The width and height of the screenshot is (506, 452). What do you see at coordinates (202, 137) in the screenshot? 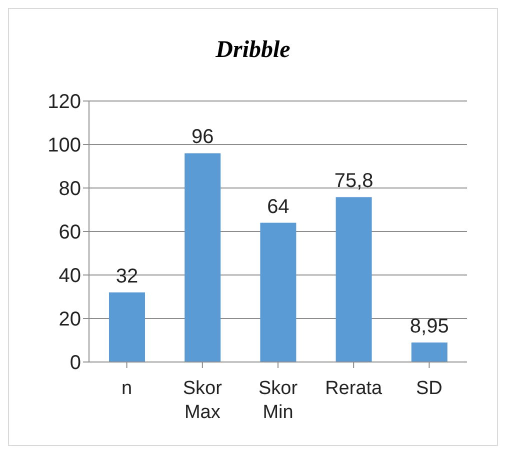
I see `data-label: 96` at bounding box center [202, 137].